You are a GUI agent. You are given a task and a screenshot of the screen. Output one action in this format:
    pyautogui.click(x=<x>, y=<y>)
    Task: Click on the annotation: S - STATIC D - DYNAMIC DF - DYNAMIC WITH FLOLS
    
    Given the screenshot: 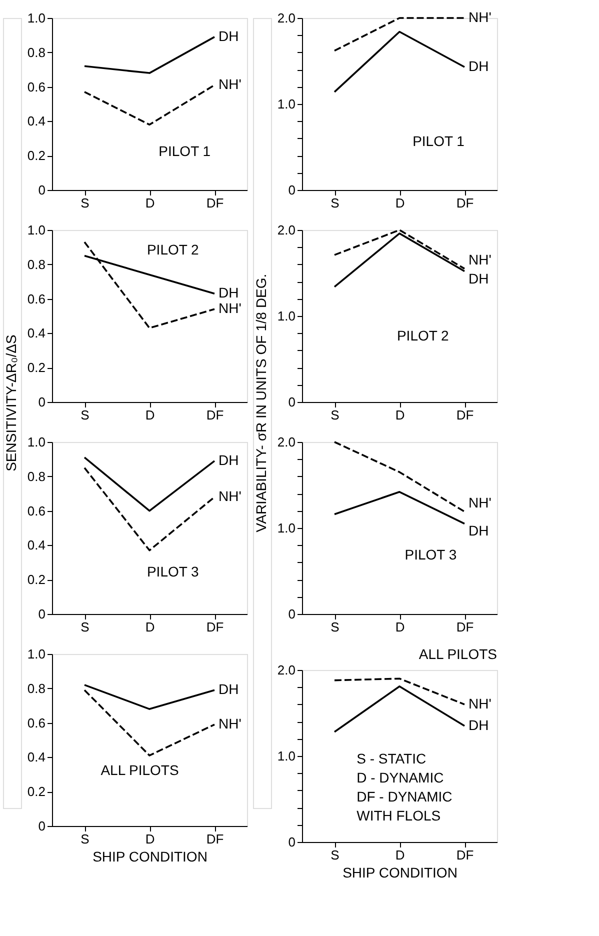 What is the action you would take?
    pyautogui.click(x=404, y=787)
    